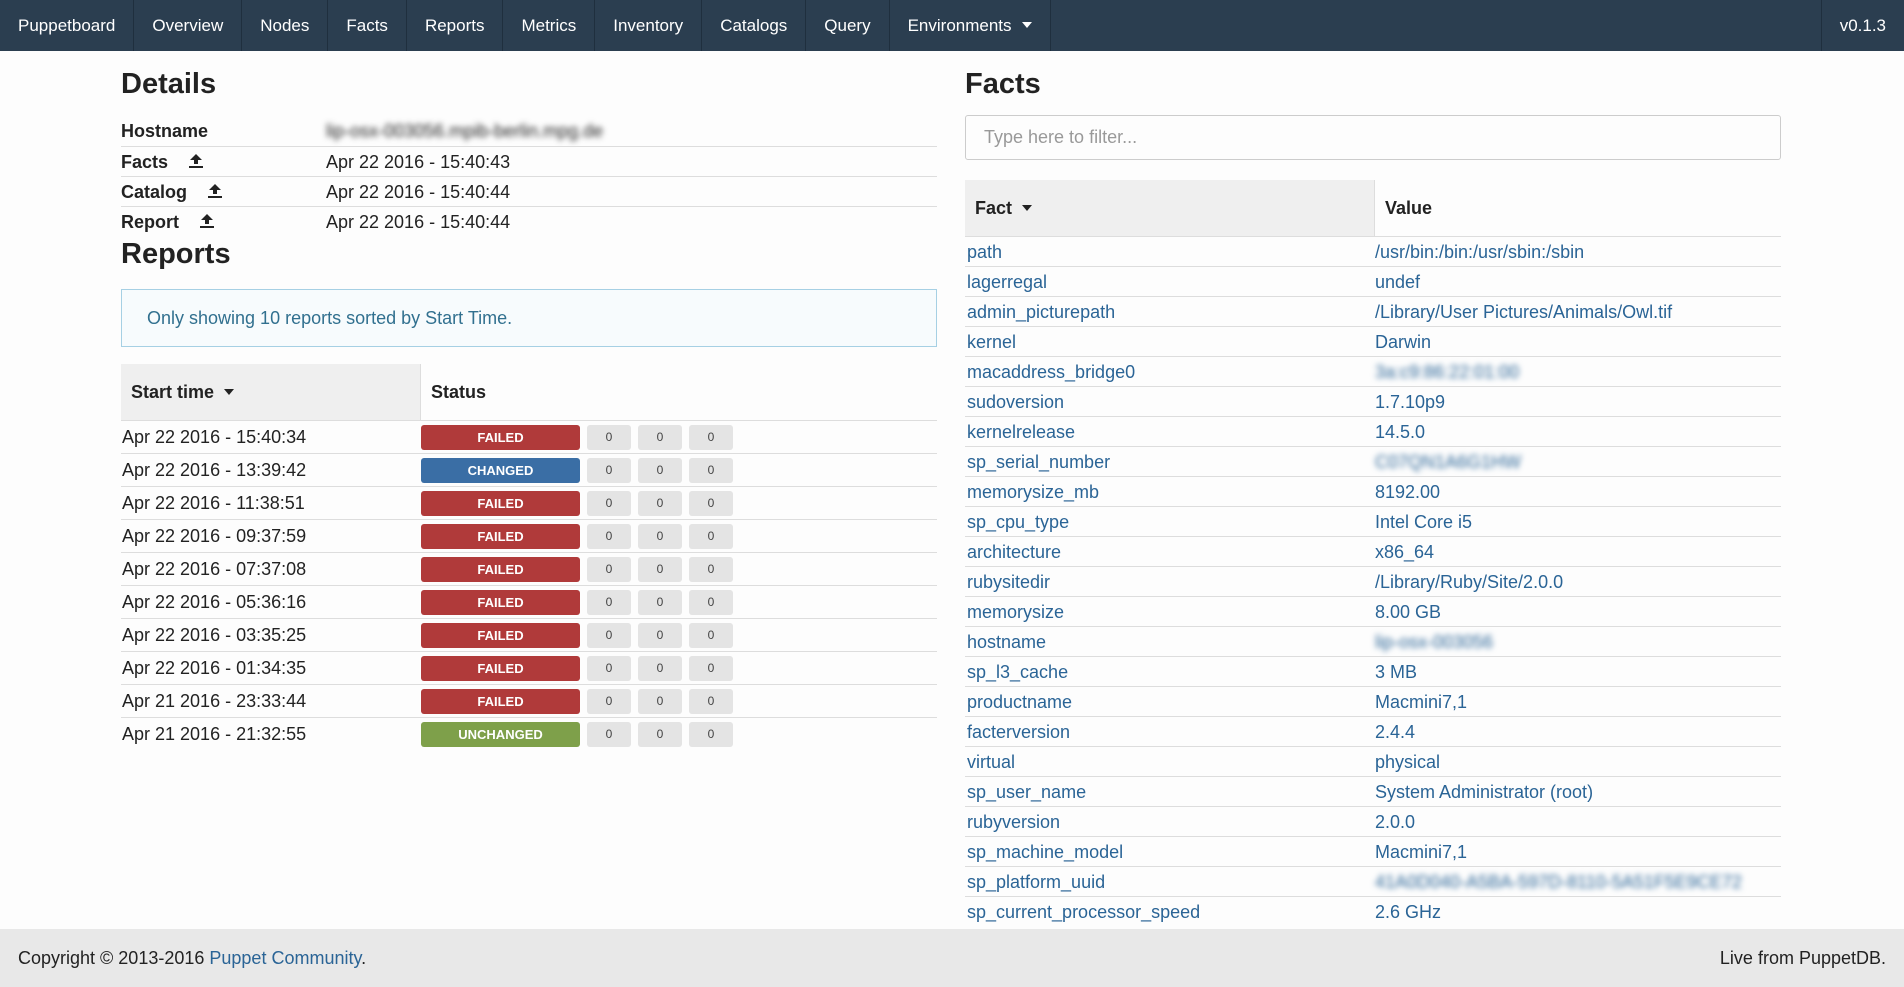  I want to click on fact-value: Darwin, so click(1403, 342).